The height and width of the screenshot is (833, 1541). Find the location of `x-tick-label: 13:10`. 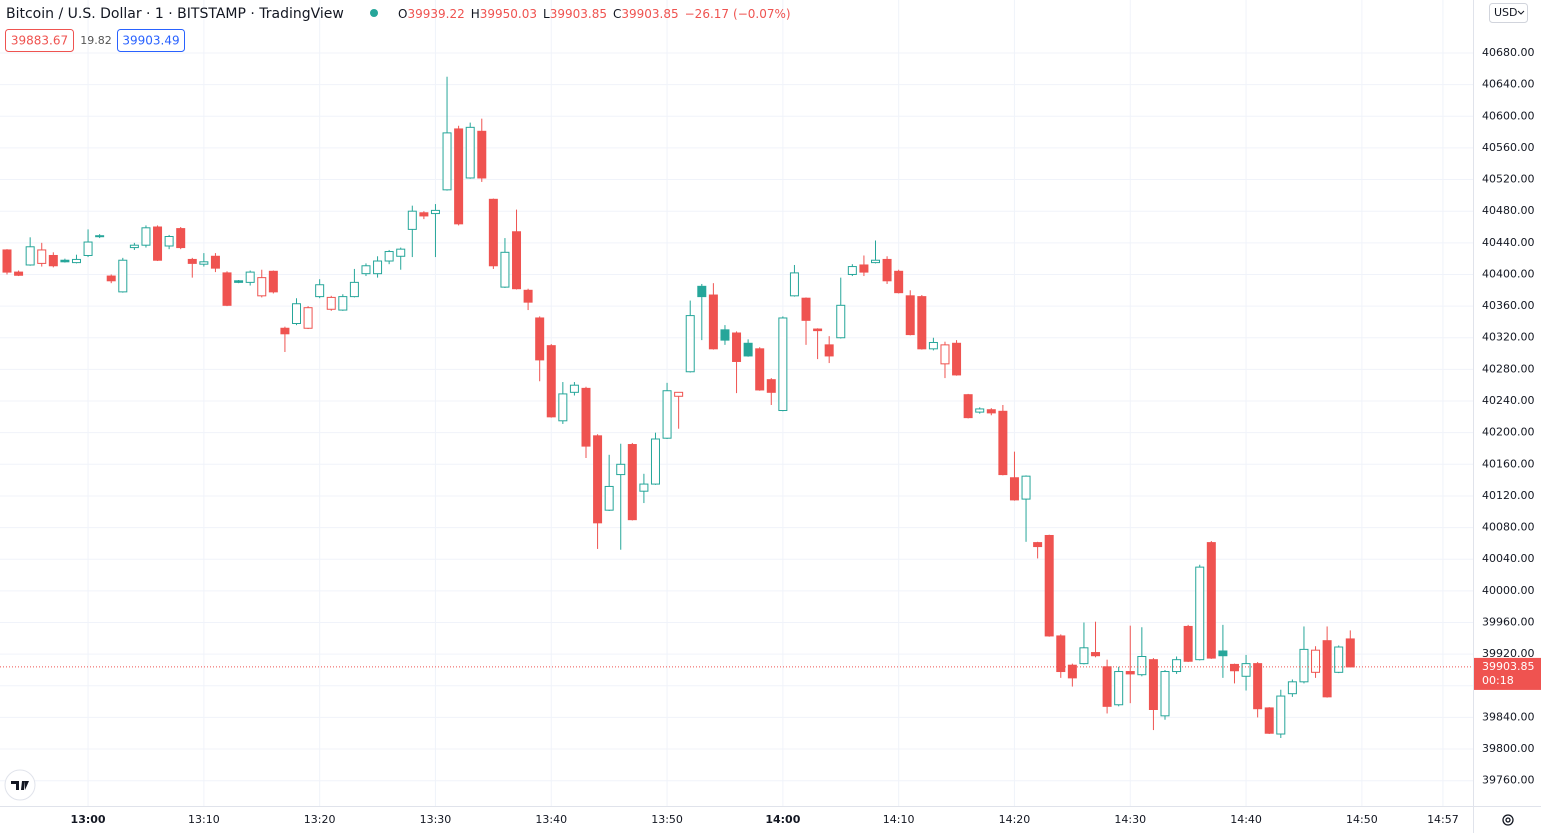

x-tick-label: 13:10 is located at coordinates (204, 819).